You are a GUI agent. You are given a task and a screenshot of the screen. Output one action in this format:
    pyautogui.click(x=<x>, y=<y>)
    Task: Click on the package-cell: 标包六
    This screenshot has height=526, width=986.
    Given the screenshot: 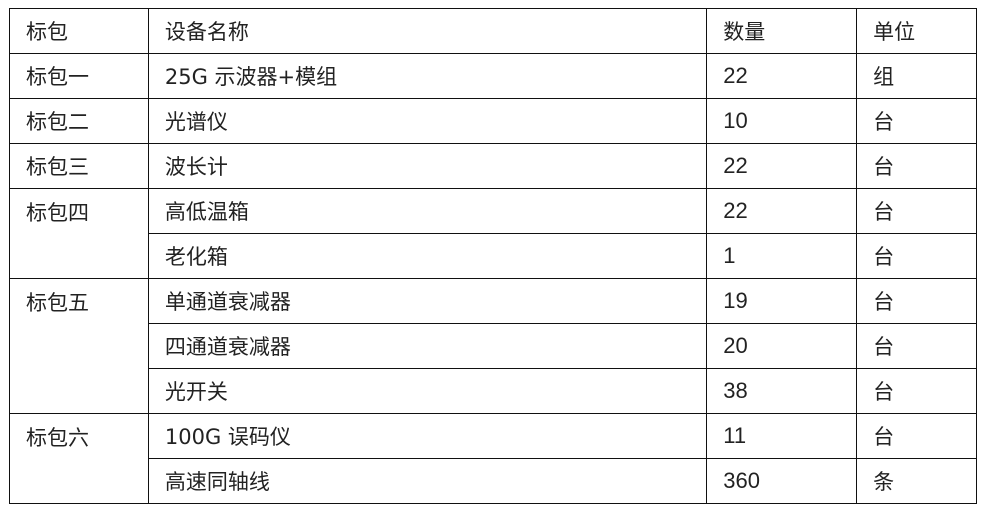 What is the action you would take?
    pyautogui.click(x=79, y=458)
    